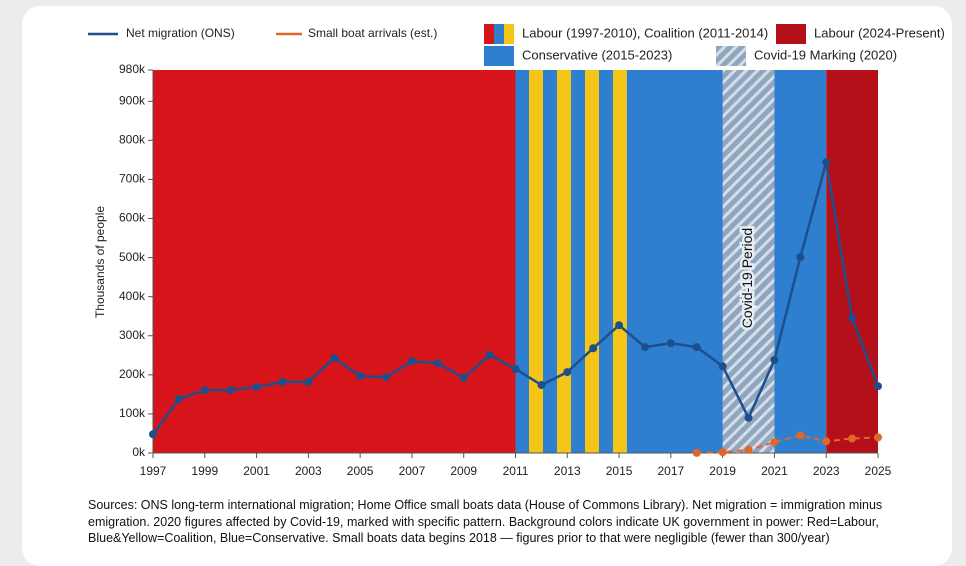 The height and width of the screenshot is (566, 966). What do you see at coordinates (132, 100) in the screenshot?
I see `y-tick-label: 900k` at bounding box center [132, 100].